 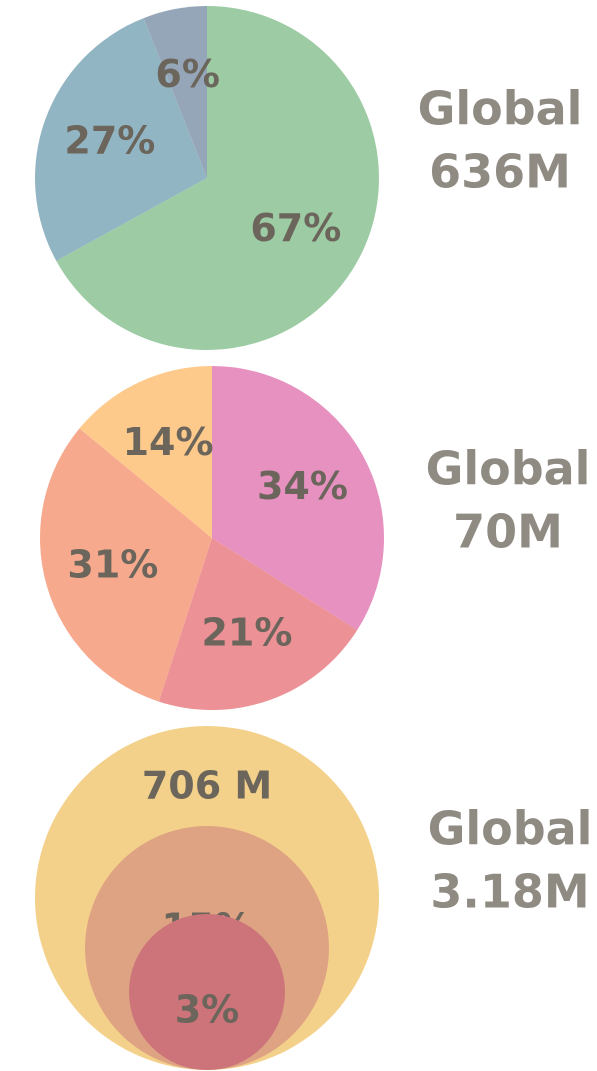 I want to click on chart-title: 3.18M, so click(x=509, y=892).